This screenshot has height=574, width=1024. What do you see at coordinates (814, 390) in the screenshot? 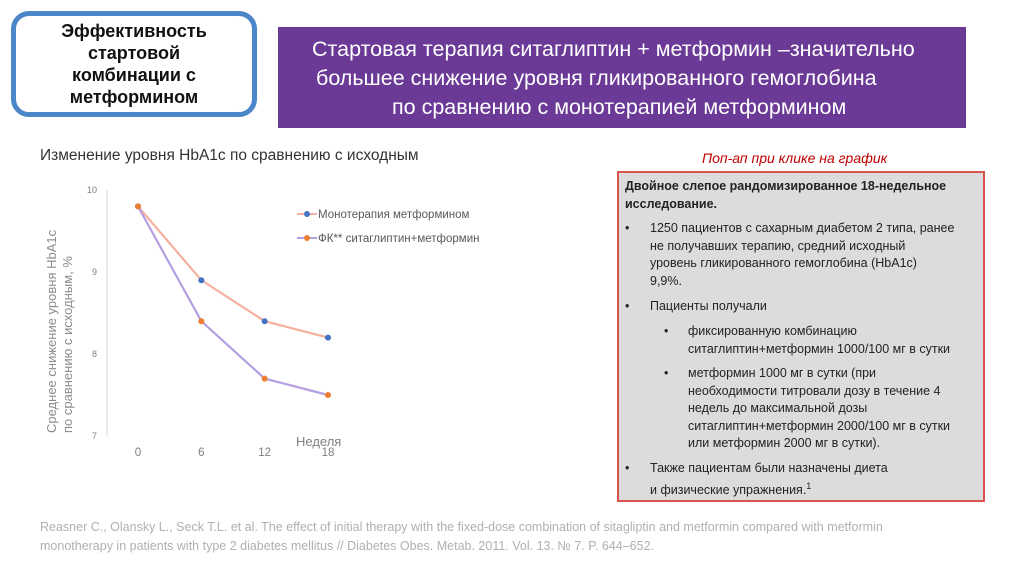
I see `info-sub-bullet-2-line-2: необходимости титровали дозу в течение 4` at bounding box center [814, 390].